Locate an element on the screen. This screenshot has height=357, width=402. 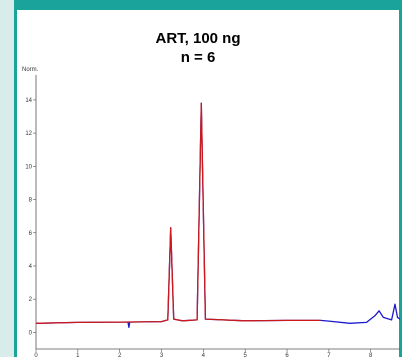
frame-right-border is located at coordinates (400, 178).